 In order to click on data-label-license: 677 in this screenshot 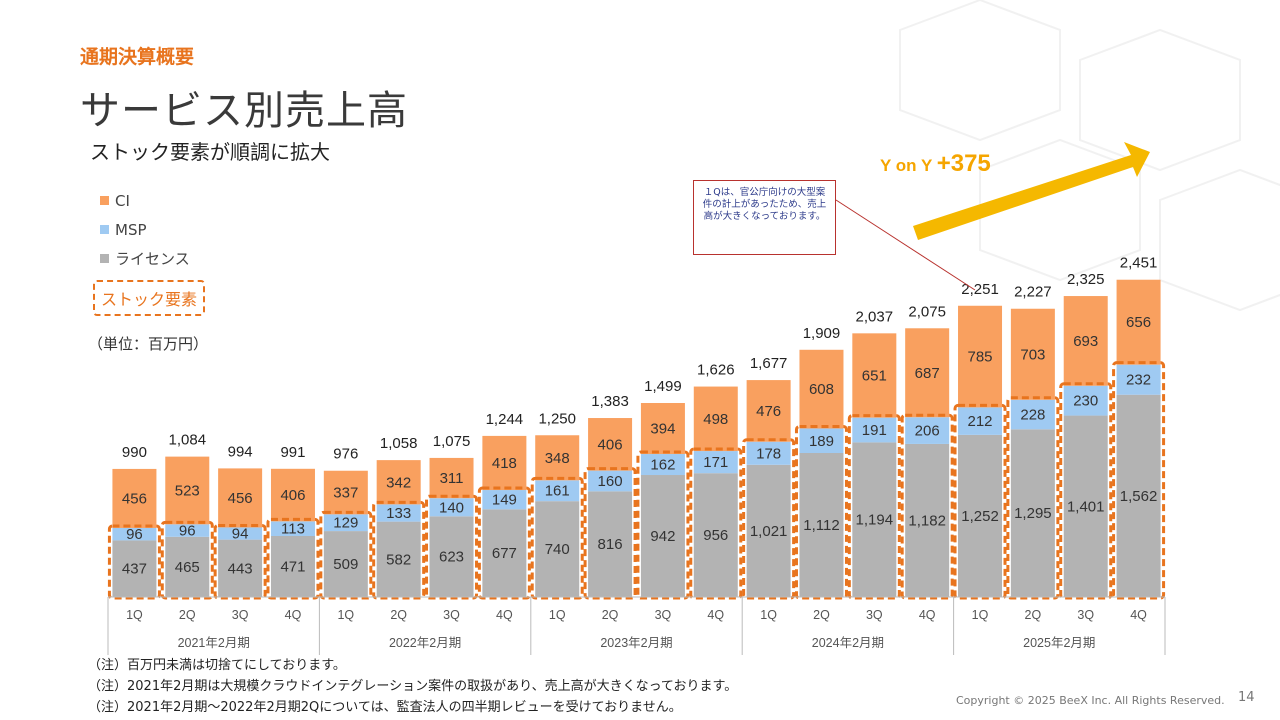, I will do `click(504, 553)`.